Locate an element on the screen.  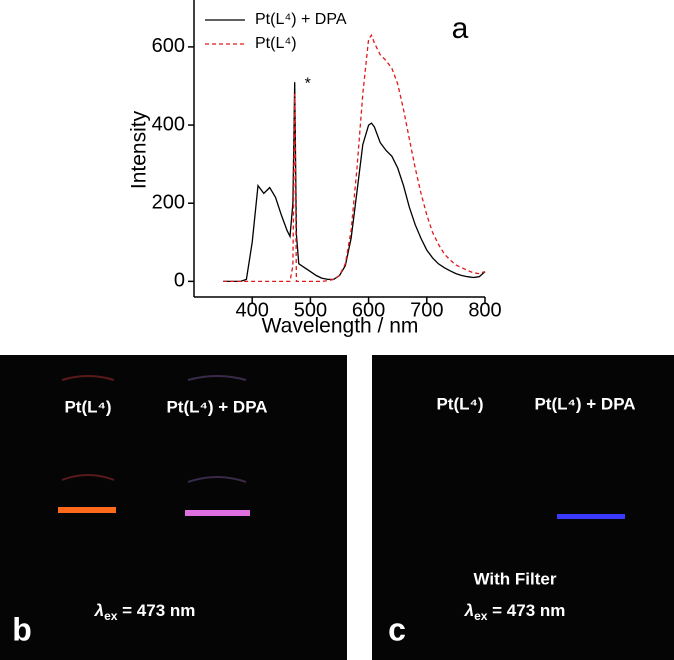
y-tick-label: 600 is located at coordinates (168, 46).